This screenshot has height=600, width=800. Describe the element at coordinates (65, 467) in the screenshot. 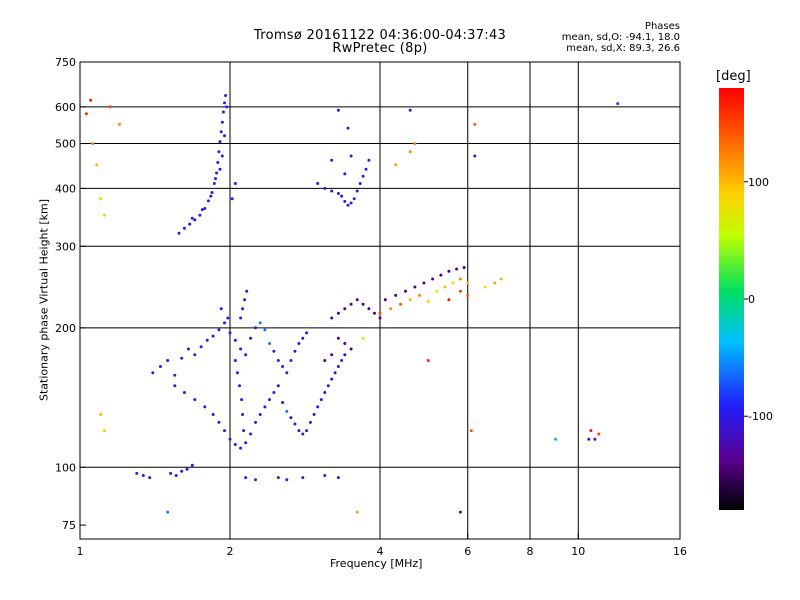

I see `y-tick-label: 100` at that location.